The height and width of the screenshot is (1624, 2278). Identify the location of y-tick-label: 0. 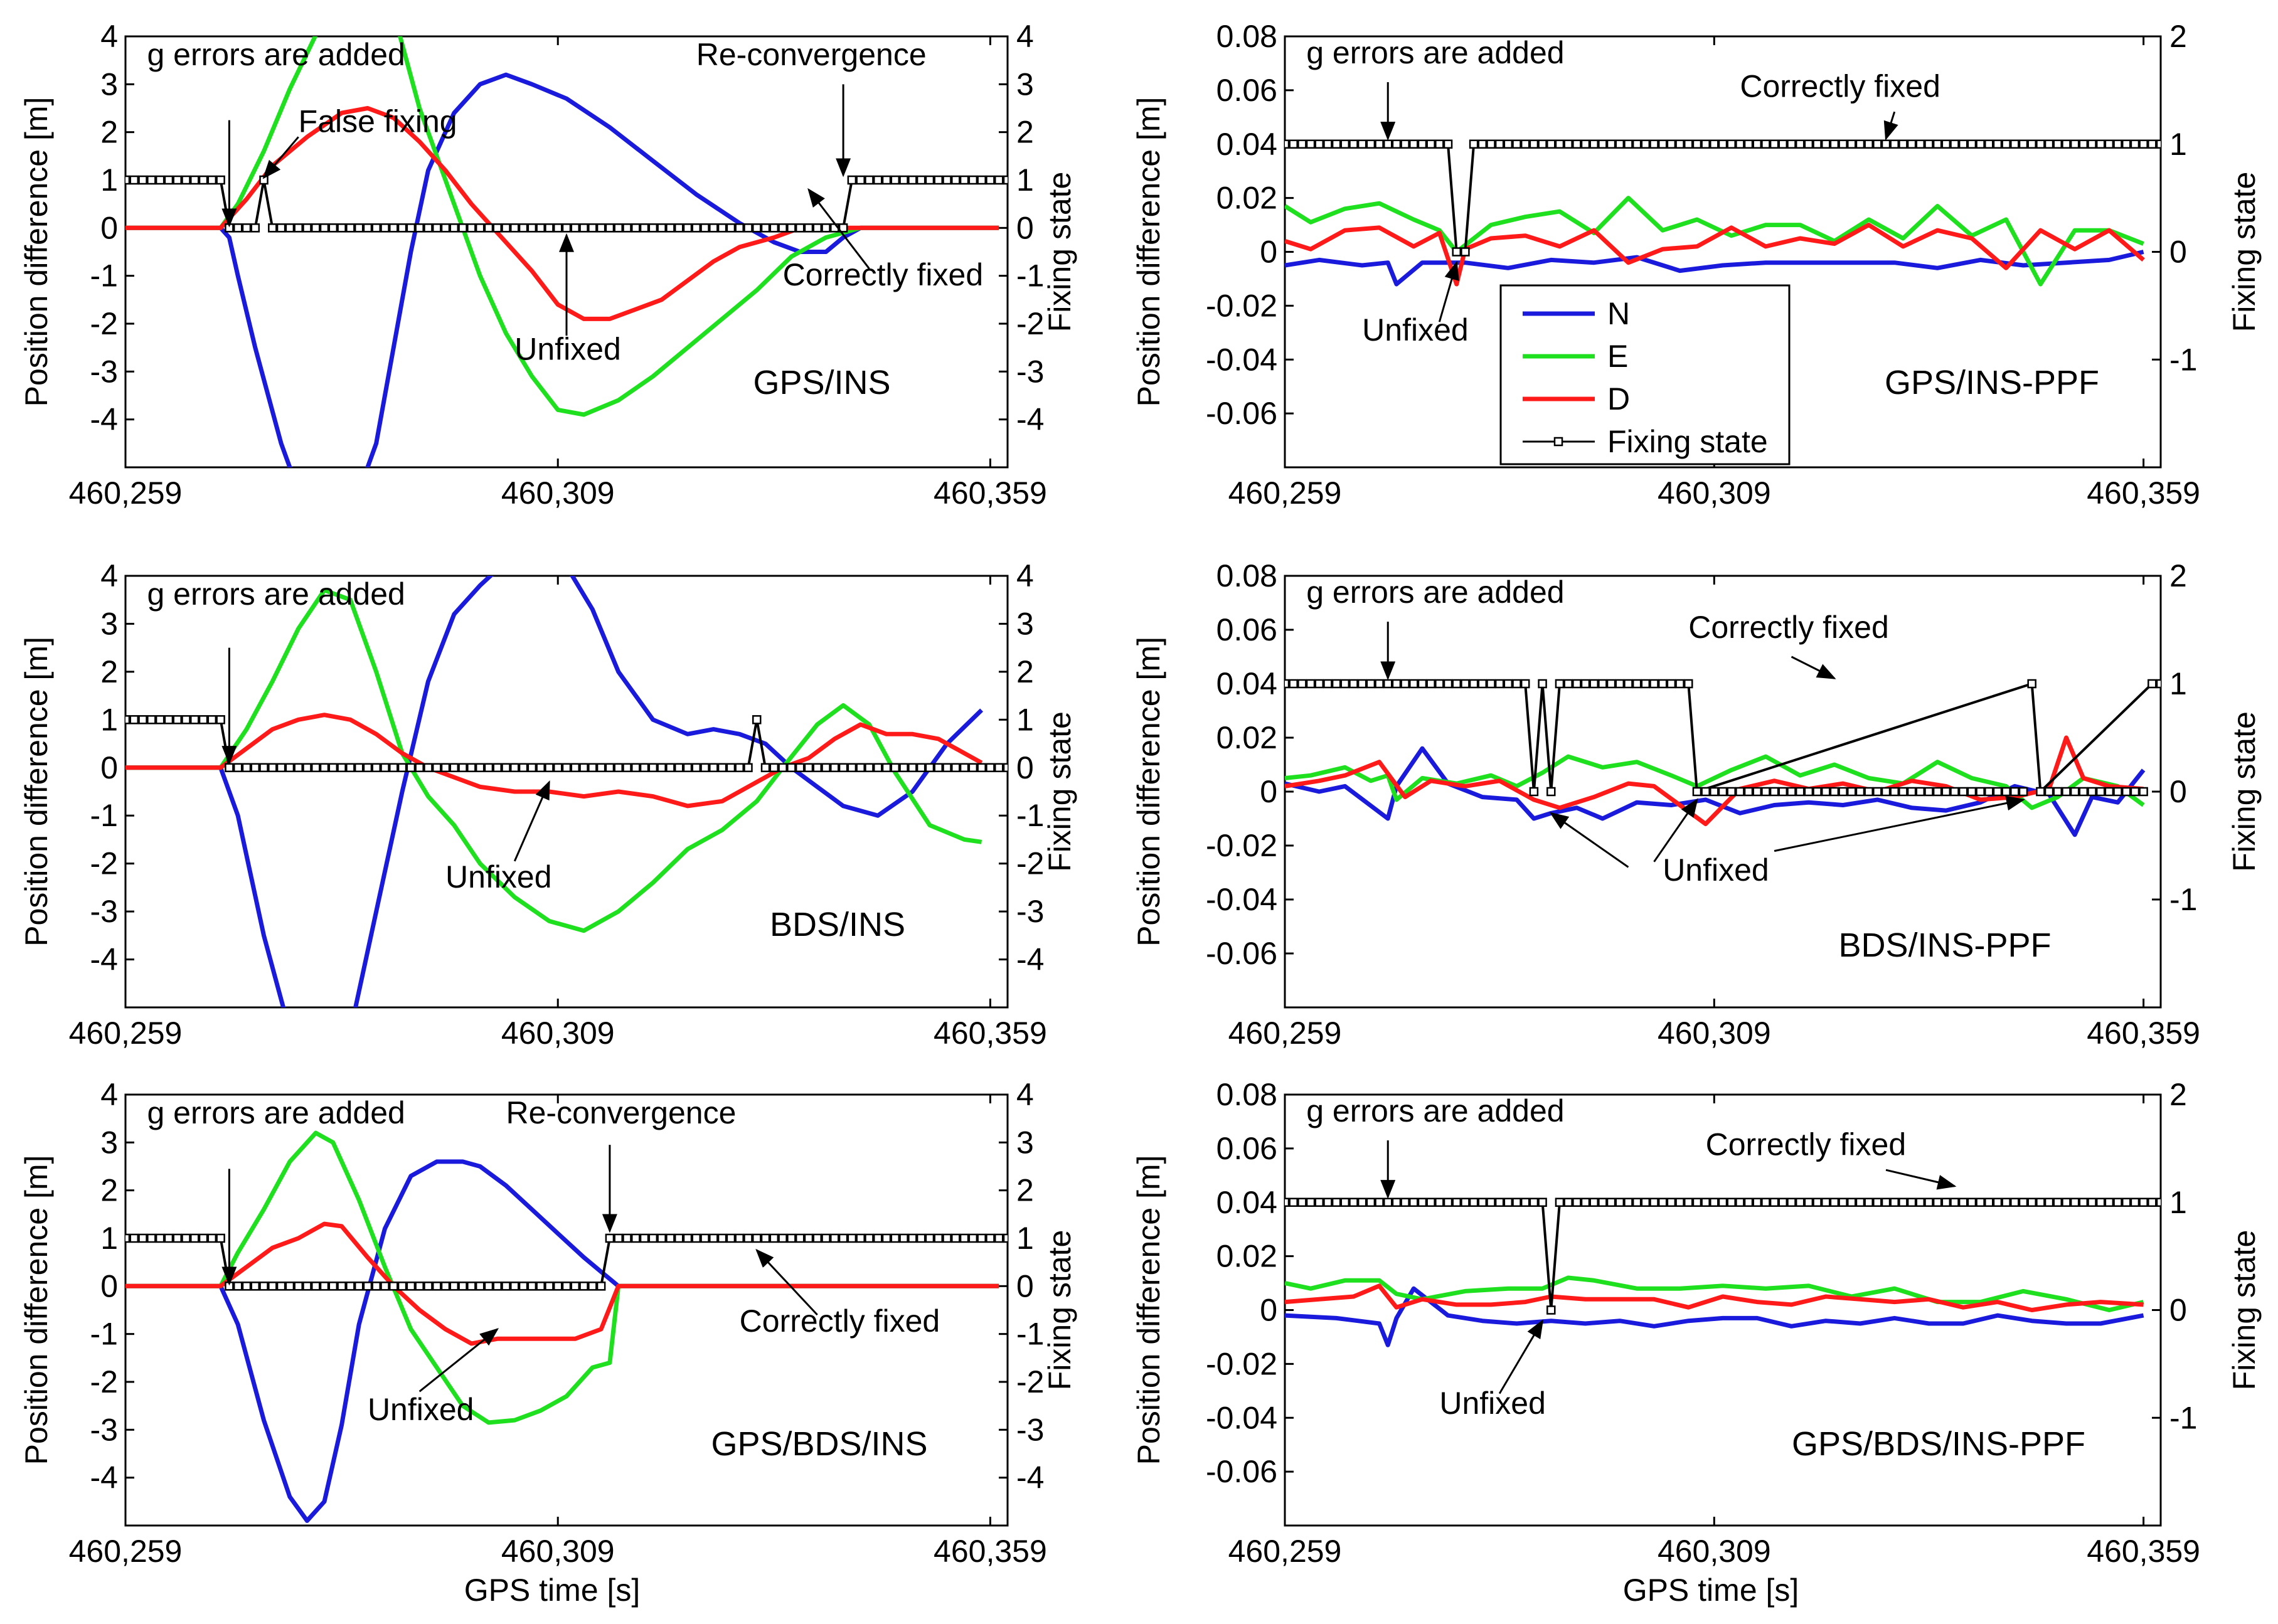
(109, 1285).